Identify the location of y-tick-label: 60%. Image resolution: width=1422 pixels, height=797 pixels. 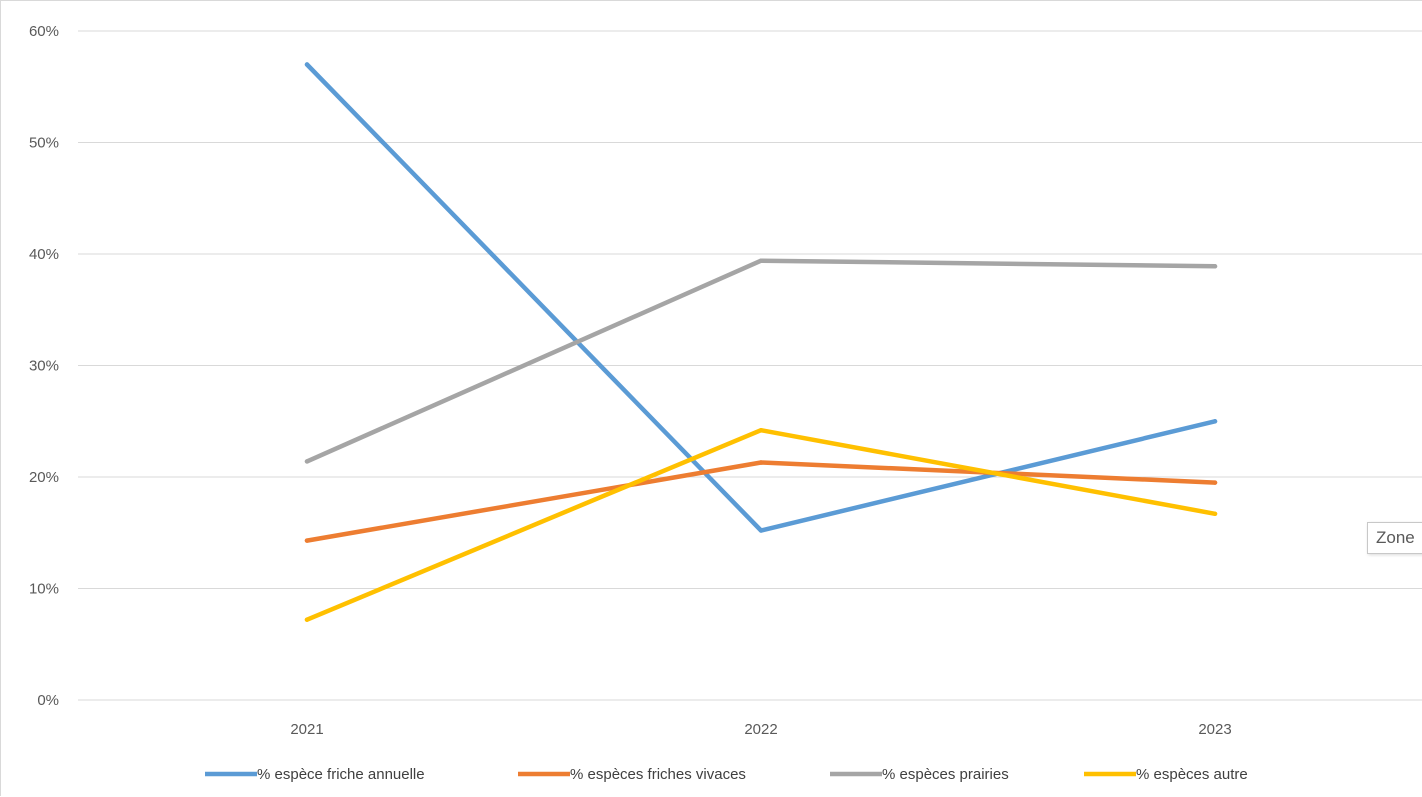
(44, 31).